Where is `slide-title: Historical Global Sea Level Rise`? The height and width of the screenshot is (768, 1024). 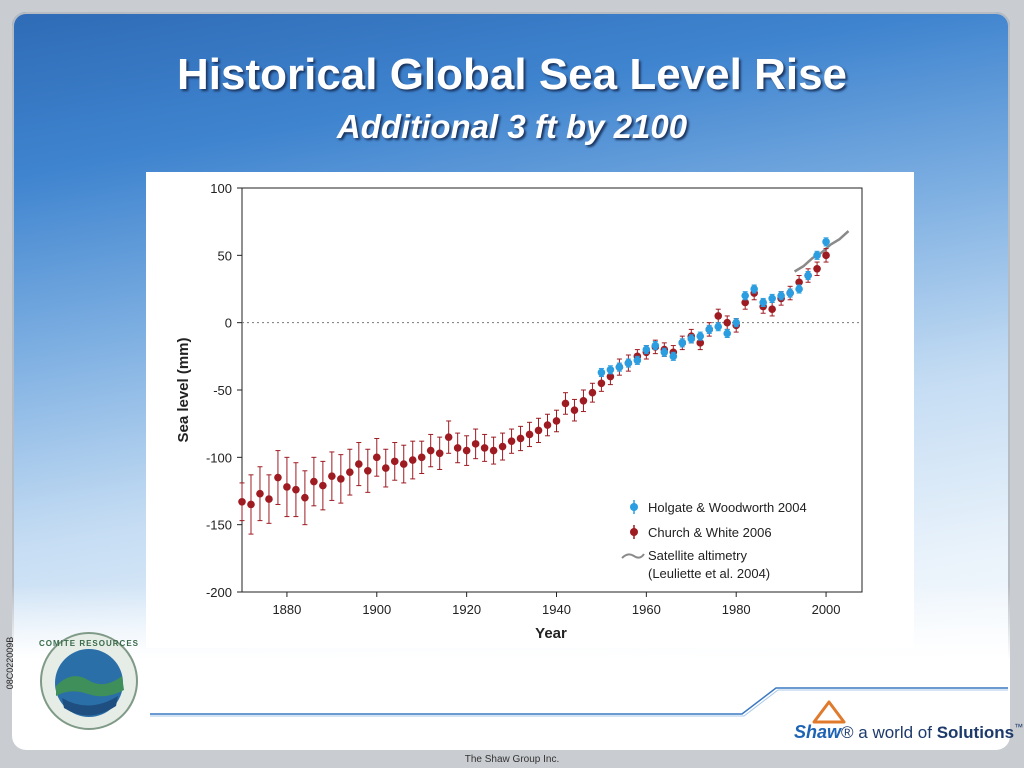 slide-title: Historical Global Sea Level Rise is located at coordinates (512, 74).